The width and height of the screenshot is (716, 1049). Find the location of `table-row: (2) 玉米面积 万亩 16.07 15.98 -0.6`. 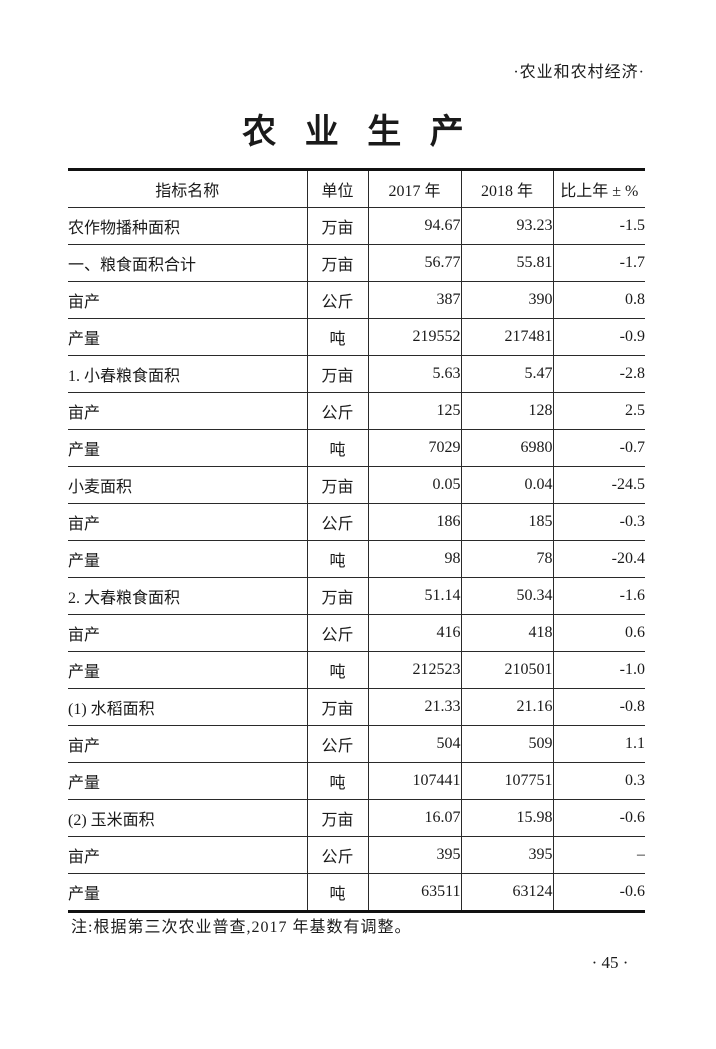

table-row: (2) 玉米面积 万亩 16.07 15.98 -0.6 is located at coordinates (356, 818).